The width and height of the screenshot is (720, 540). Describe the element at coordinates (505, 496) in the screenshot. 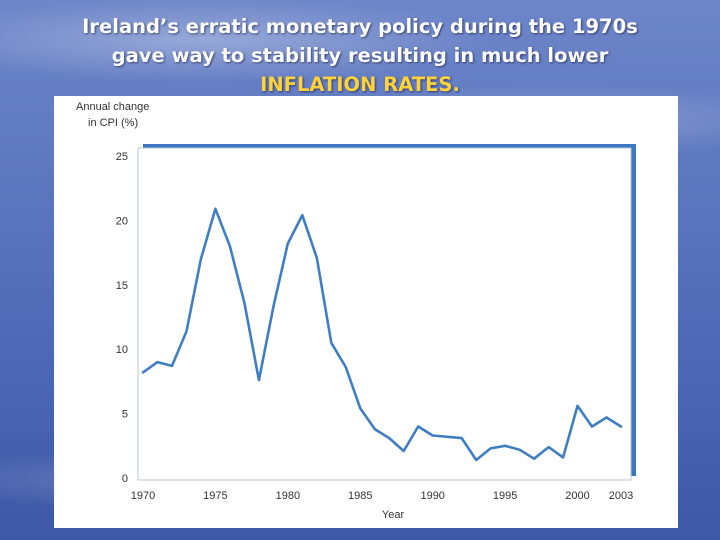

I see `x-tick-label: 1995` at that location.